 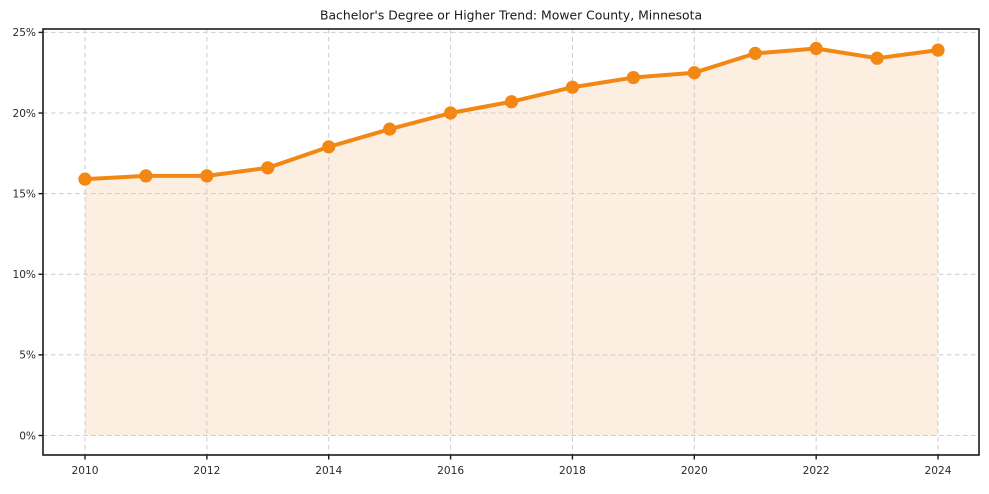 I want to click on x-tick-label-2010: 2010, so click(x=85, y=471).